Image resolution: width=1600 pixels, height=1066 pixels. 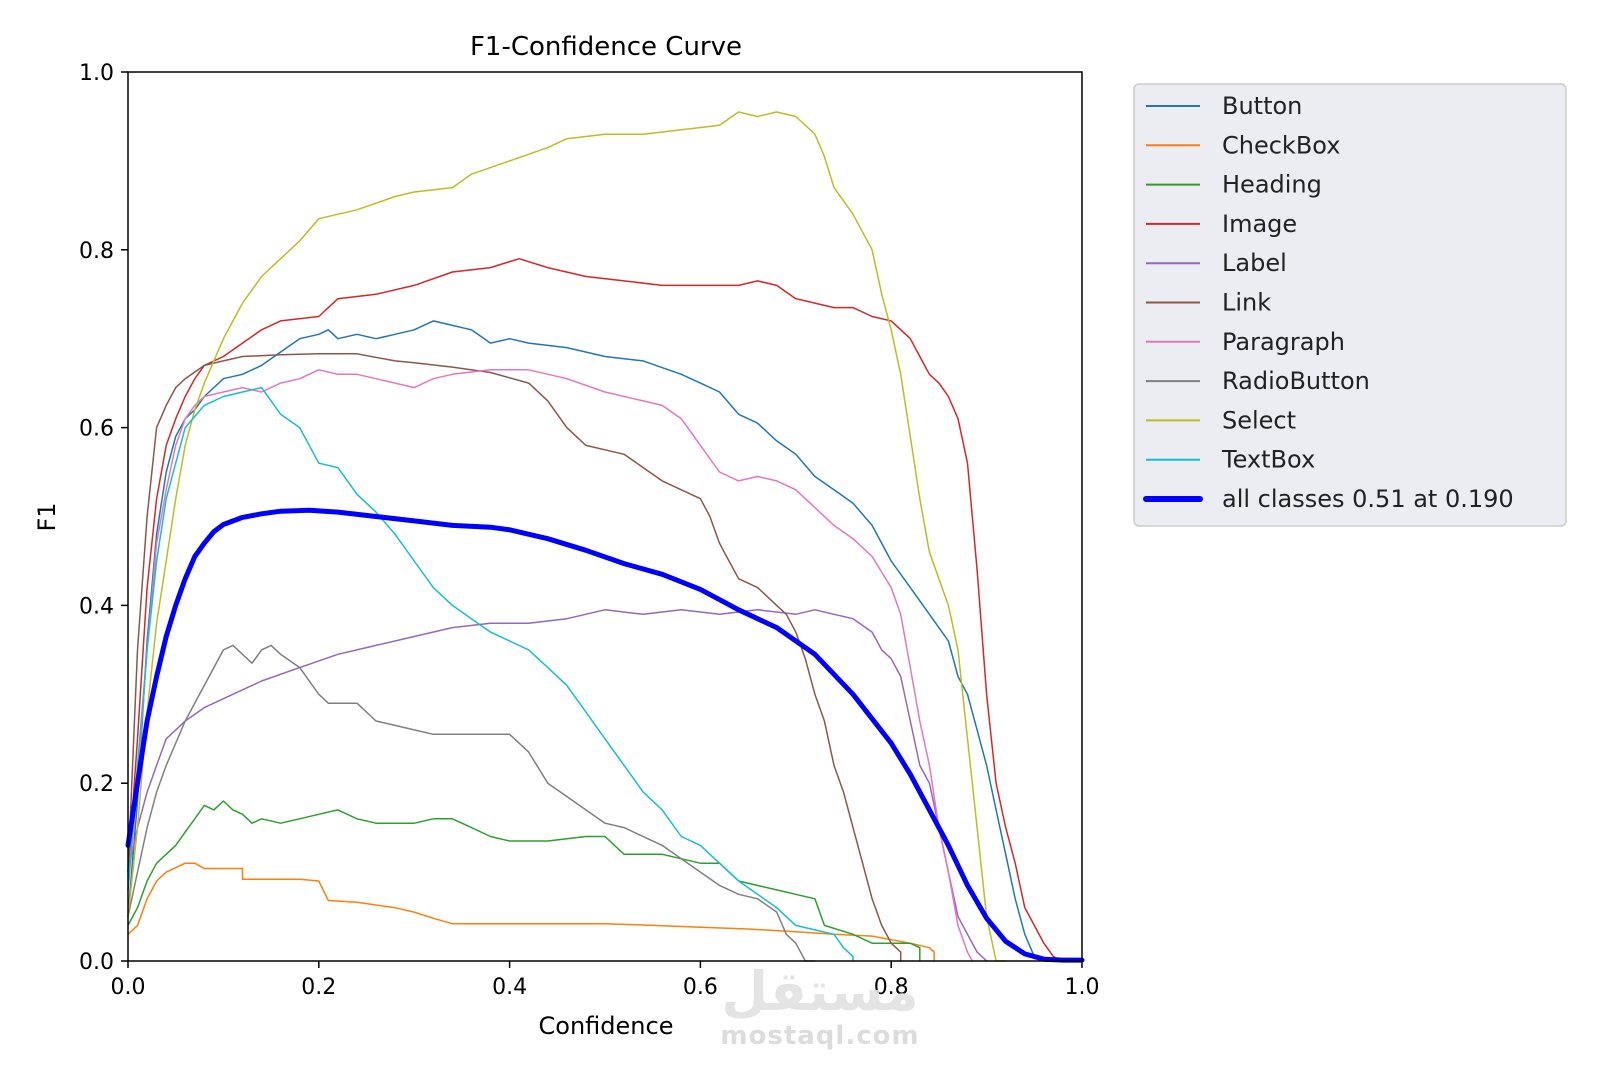 I want to click on chart-title: F1-Confidence Curve, so click(x=606, y=47).